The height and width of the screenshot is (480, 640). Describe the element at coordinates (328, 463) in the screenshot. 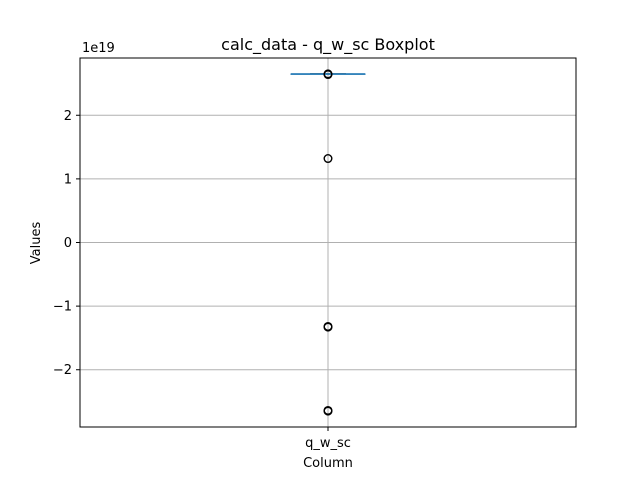

I see `x-axis-label: Column` at that location.